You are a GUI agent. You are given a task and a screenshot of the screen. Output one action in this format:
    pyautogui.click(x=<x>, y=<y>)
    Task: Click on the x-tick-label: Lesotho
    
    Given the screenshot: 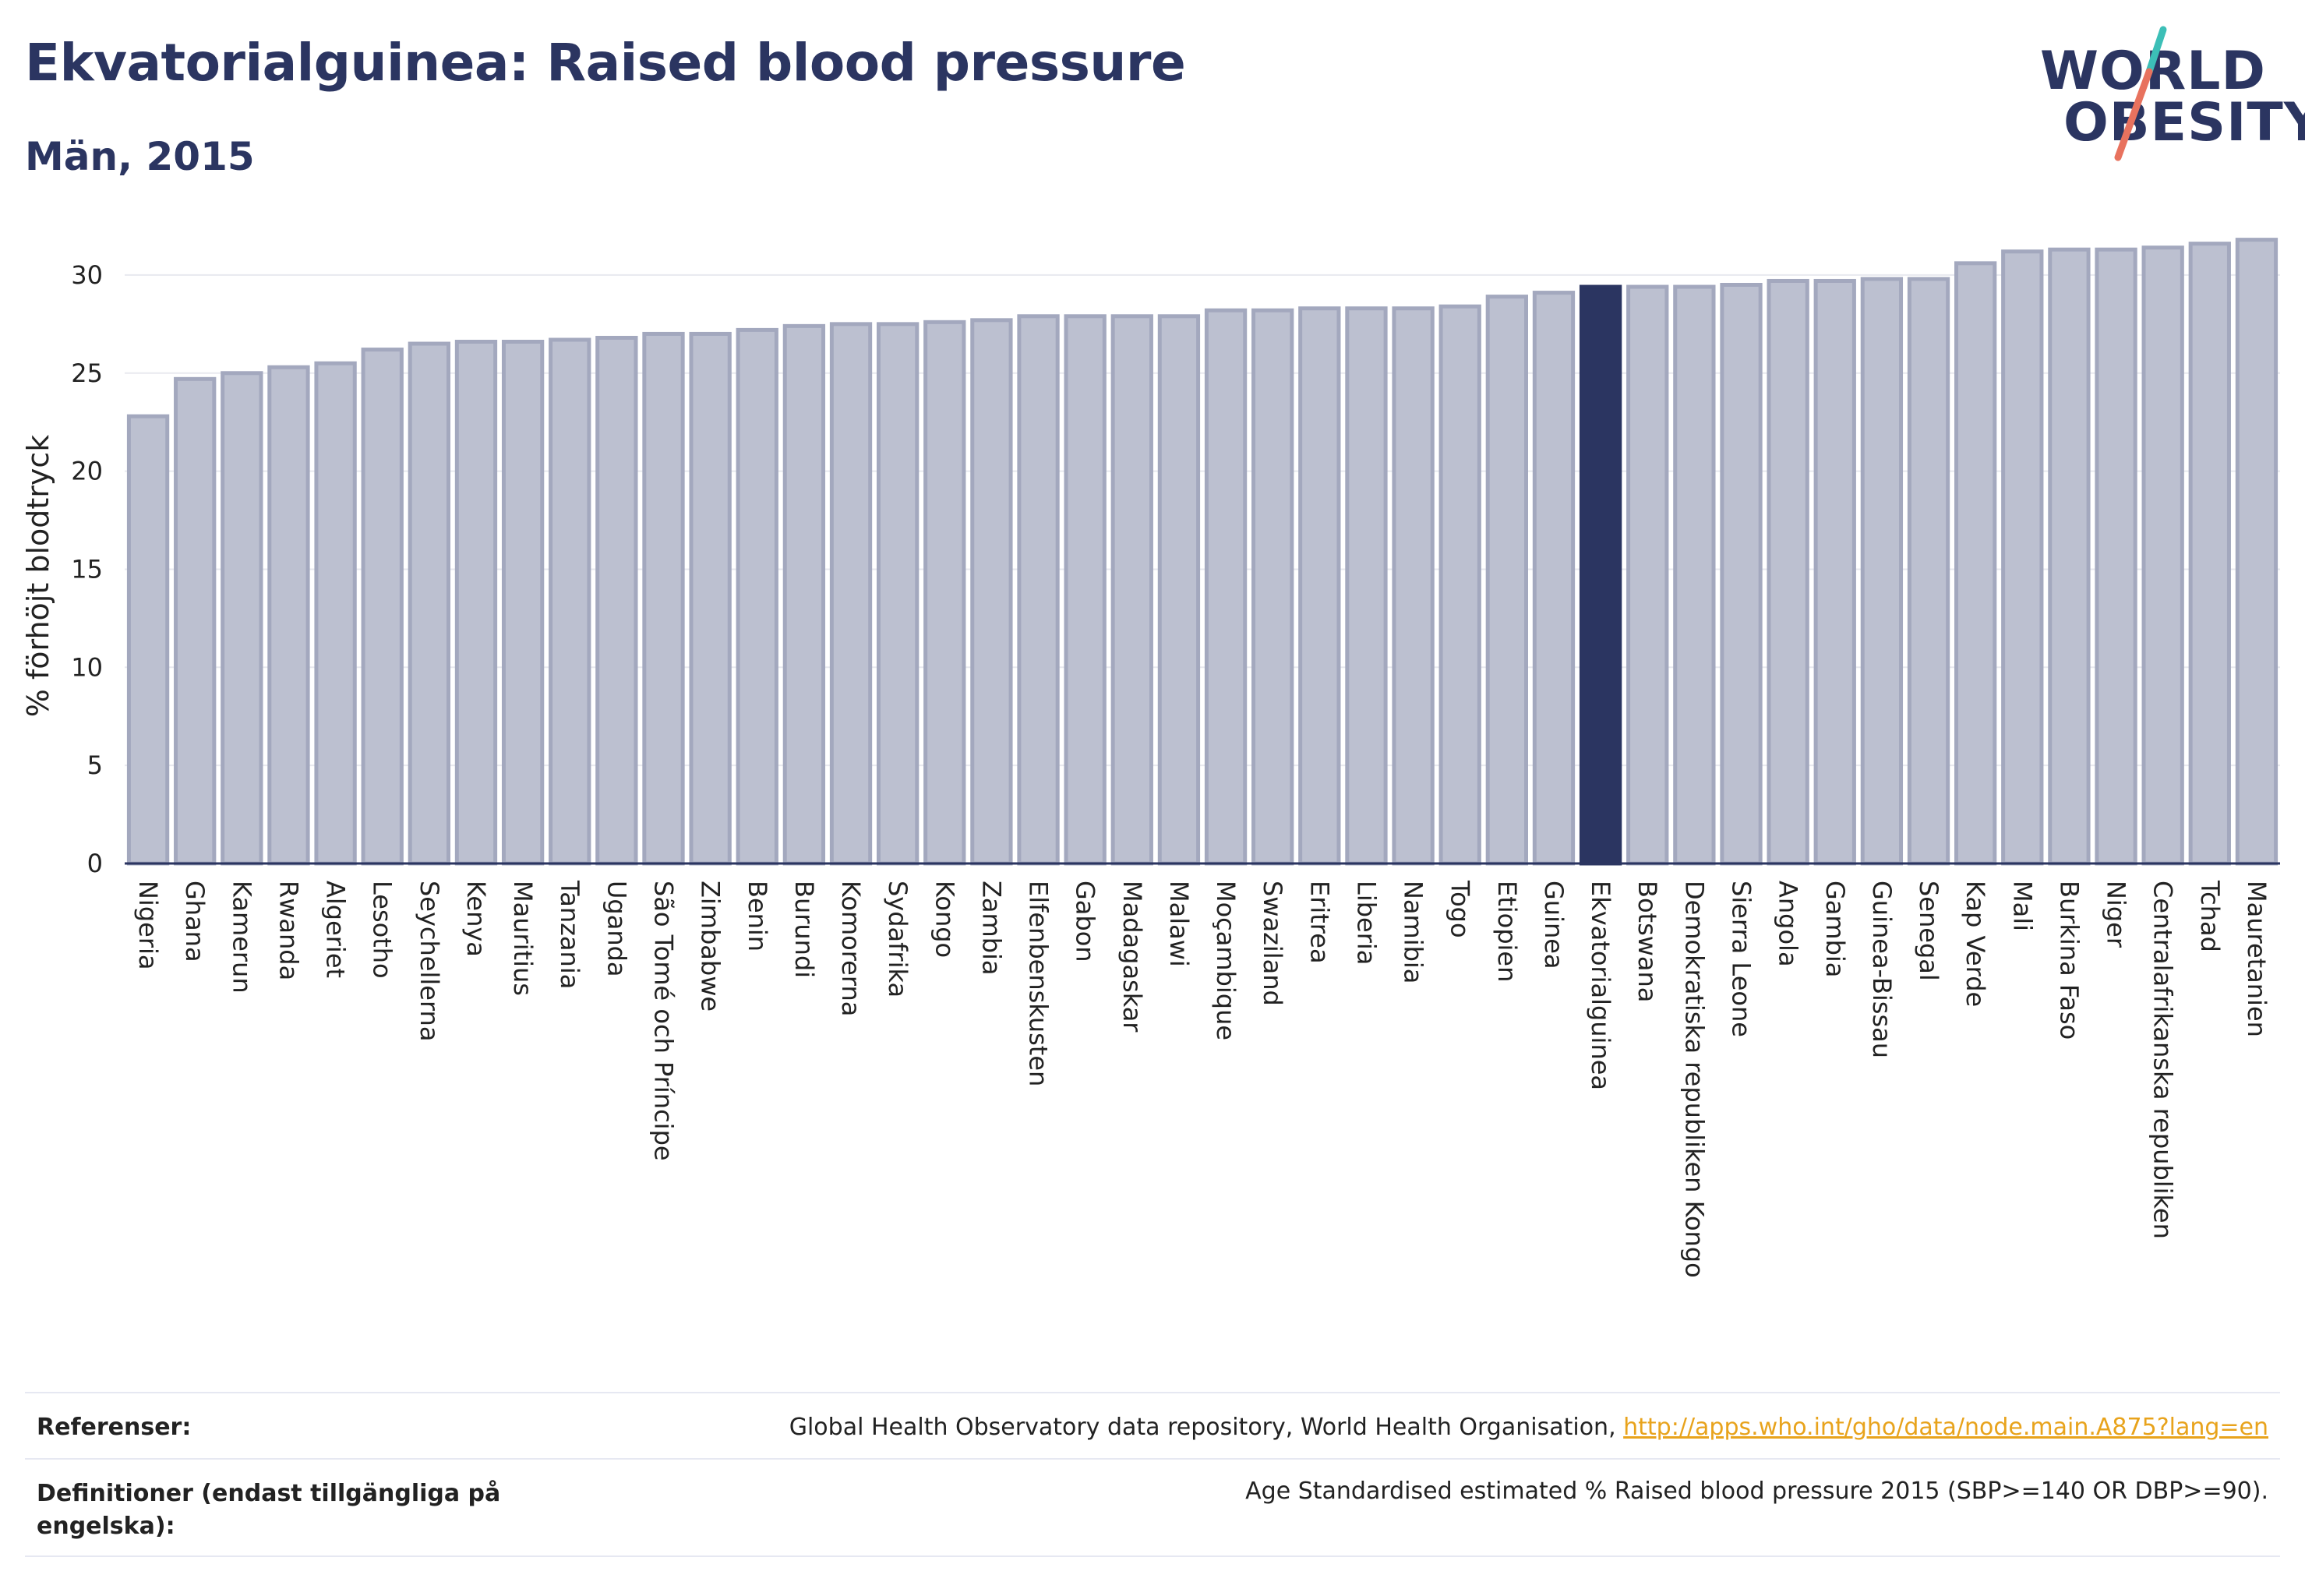 What is the action you would take?
    pyautogui.click(x=382, y=930)
    